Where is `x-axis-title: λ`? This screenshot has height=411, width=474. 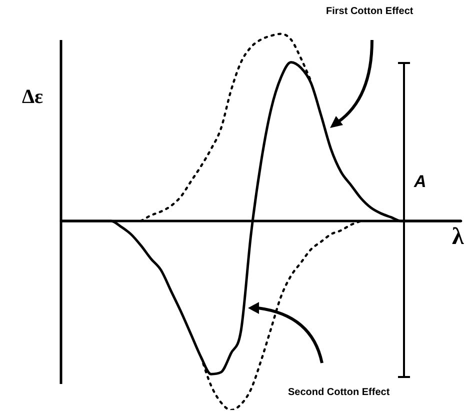 x-axis-title: λ is located at coordinates (458, 237).